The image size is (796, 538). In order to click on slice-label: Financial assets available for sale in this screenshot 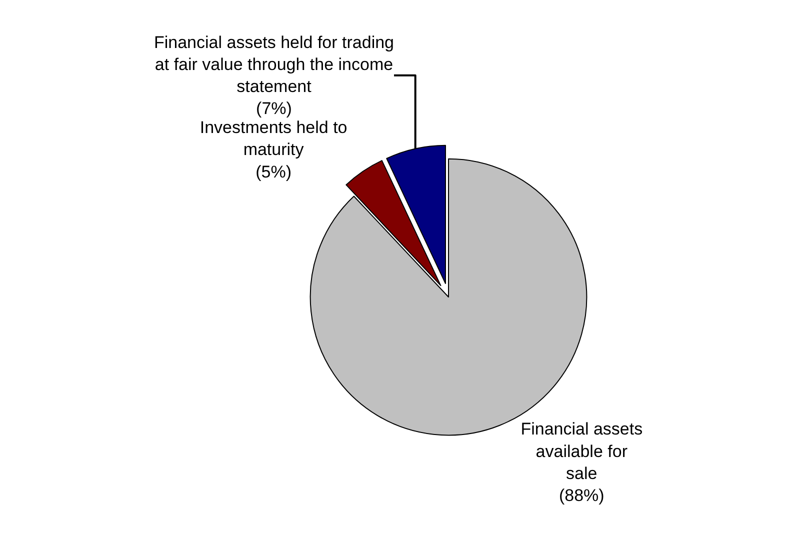, I will do `click(581, 451)`.